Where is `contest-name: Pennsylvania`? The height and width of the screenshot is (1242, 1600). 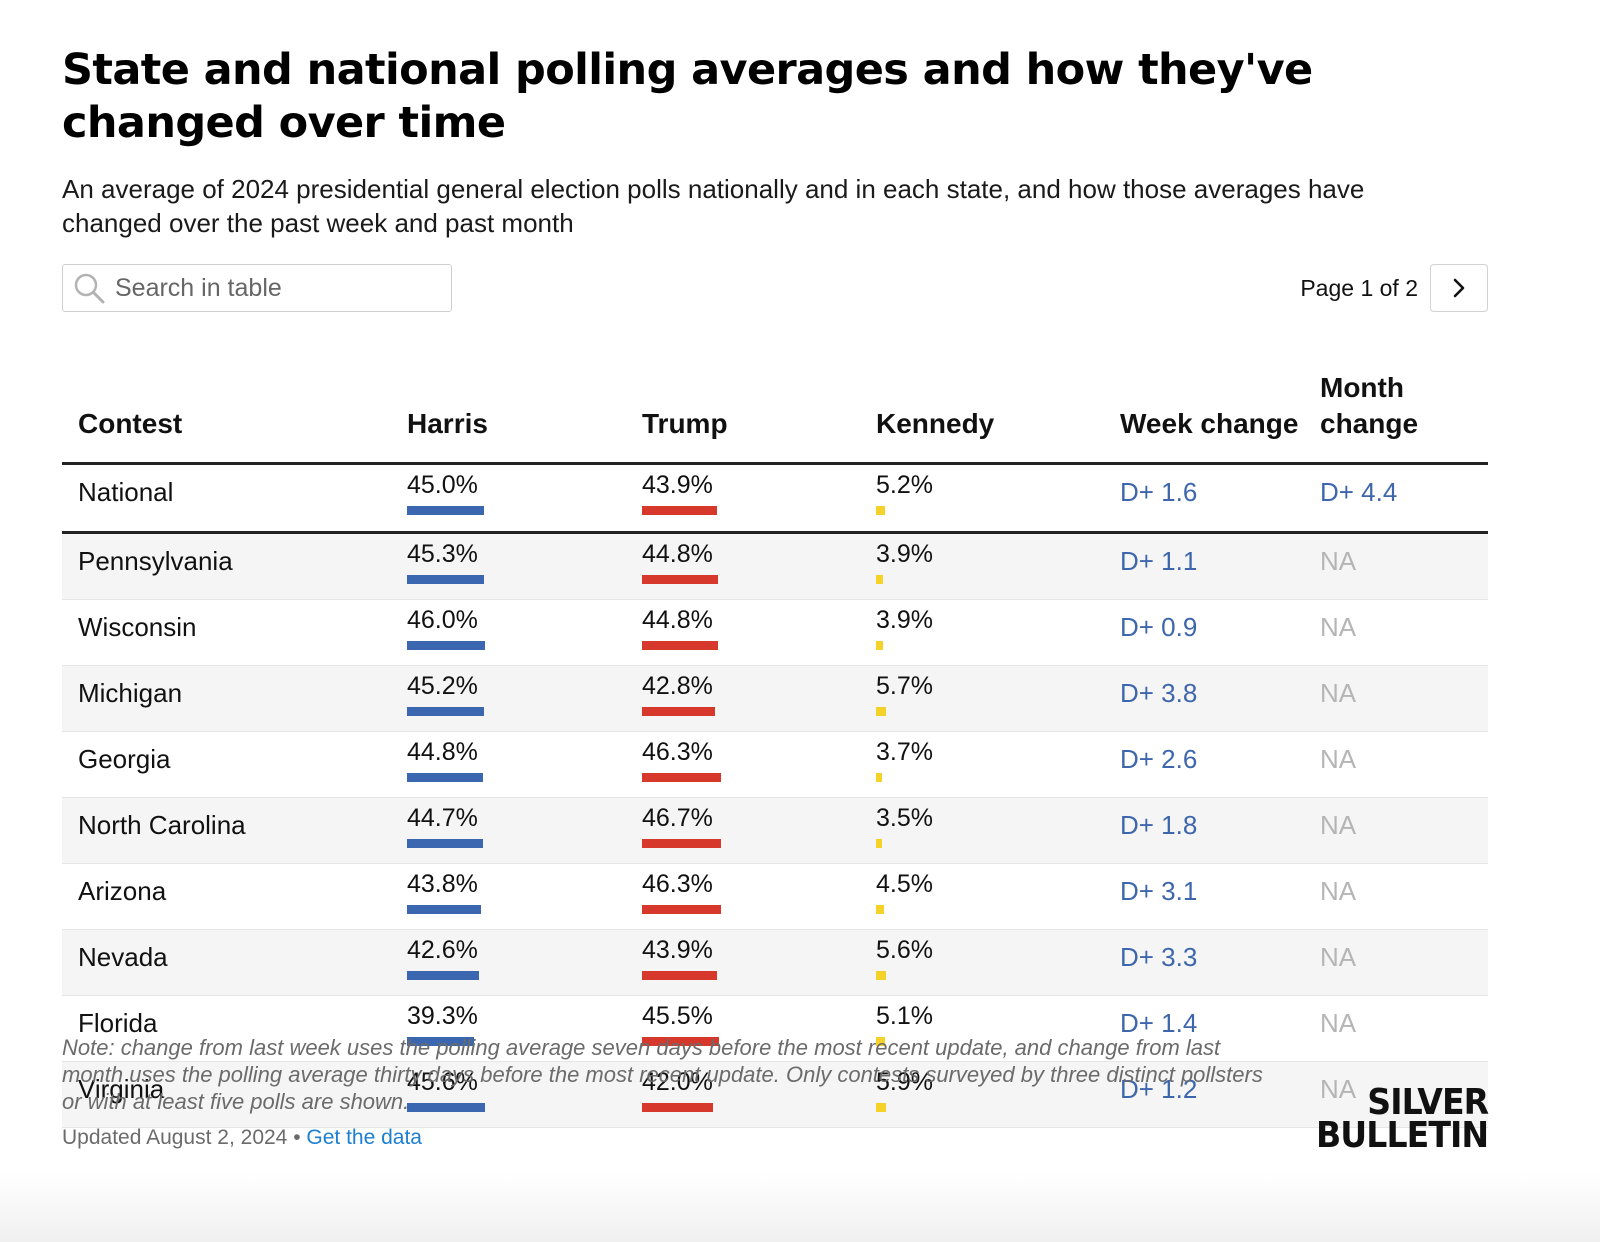 contest-name: Pennsylvania is located at coordinates (226, 566).